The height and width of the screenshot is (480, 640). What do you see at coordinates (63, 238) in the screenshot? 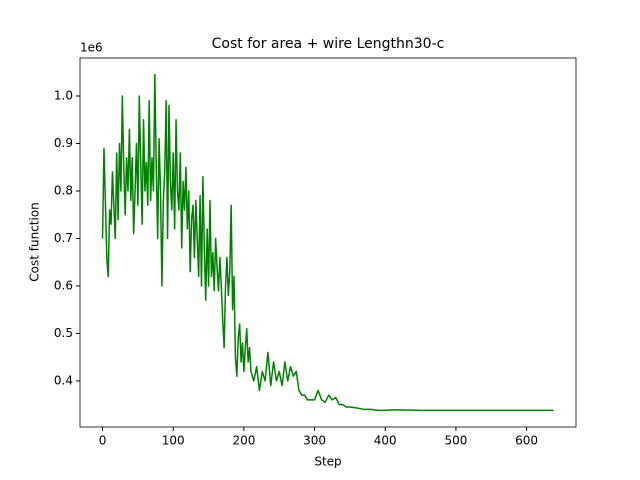
I see `y-tick-label: 0.7` at bounding box center [63, 238].